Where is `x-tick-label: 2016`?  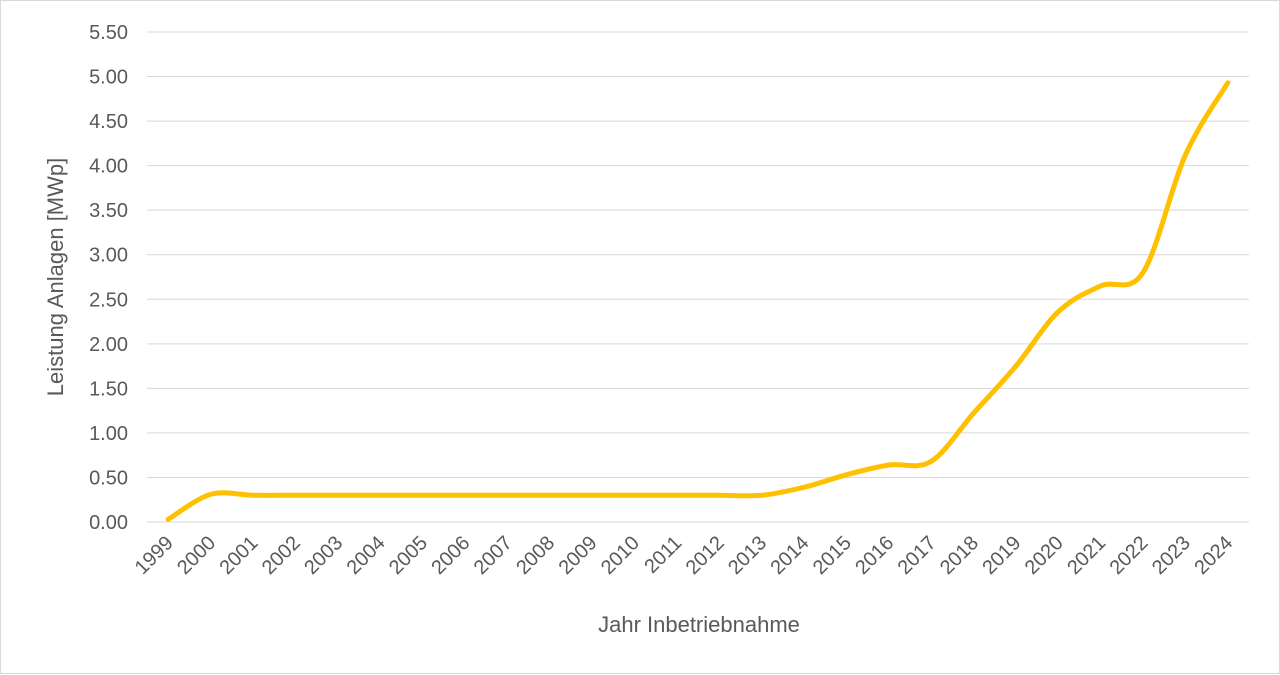
x-tick-label: 2016 is located at coordinates (874, 555).